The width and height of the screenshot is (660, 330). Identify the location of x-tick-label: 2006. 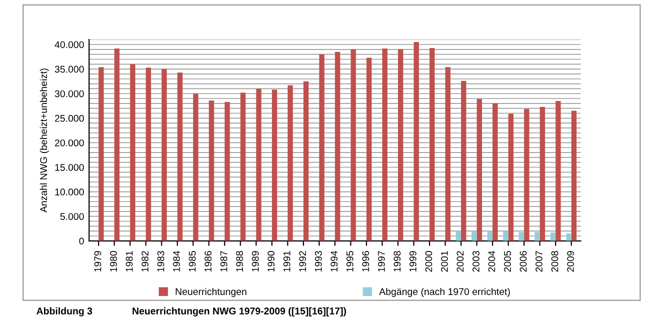
(523, 261).